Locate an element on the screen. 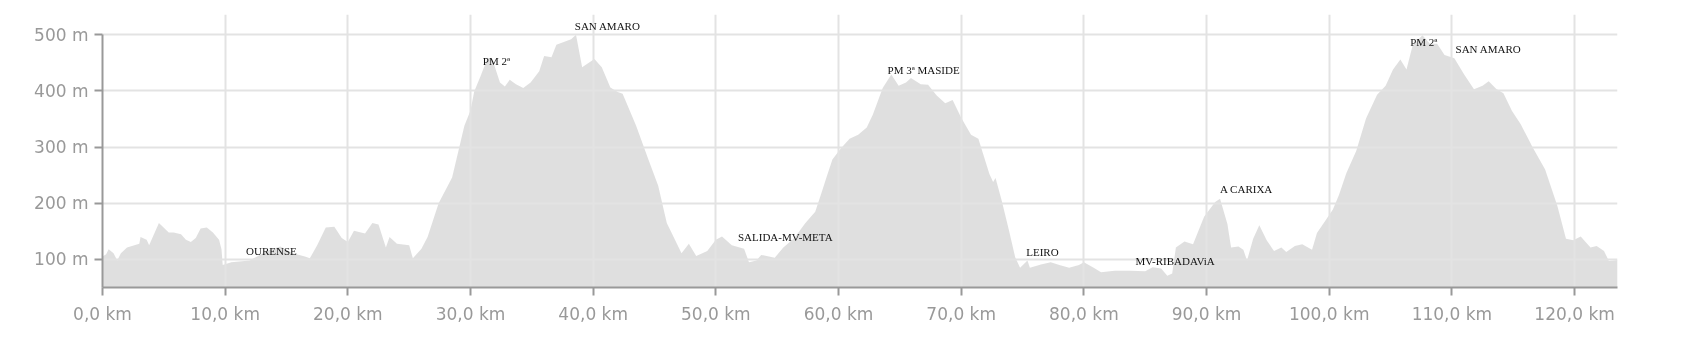 This screenshot has height=349, width=1683. x-tick-label: 80,0 km is located at coordinates (1084, 313).